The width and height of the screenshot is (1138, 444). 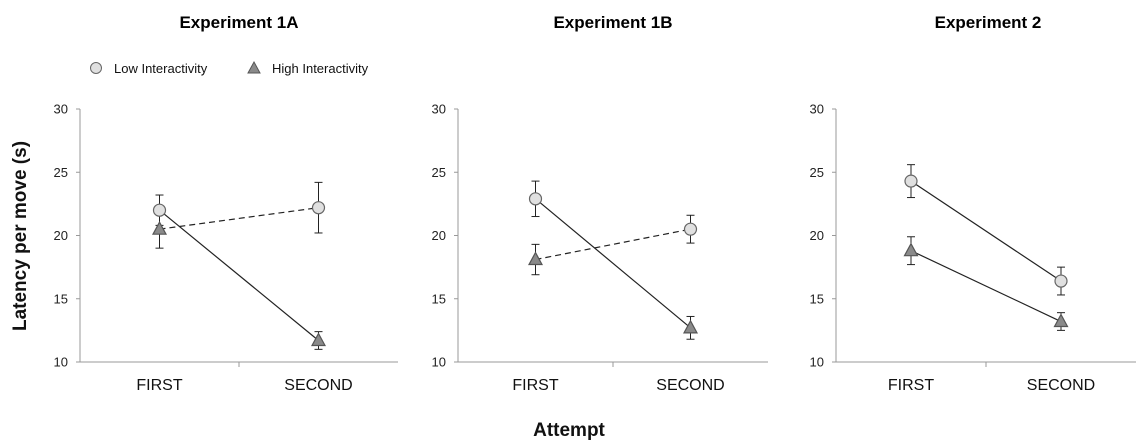 What do you see at coordinates (229, 68) in the screenshot?
I see `legend: Low Interactivity High Interactivity` at bounding box center [229, 68].